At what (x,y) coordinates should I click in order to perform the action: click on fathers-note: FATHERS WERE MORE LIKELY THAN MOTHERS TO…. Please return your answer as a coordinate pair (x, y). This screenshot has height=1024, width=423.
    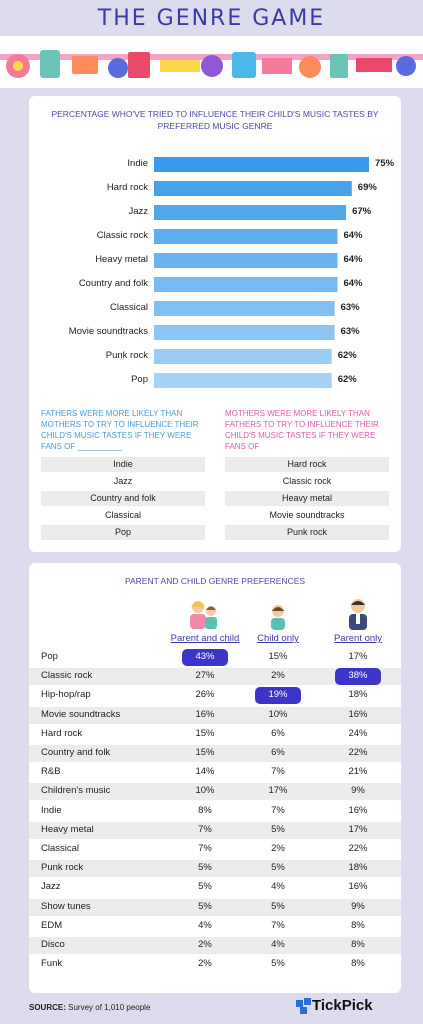
    Looking at the image, I should click on (120, 430).